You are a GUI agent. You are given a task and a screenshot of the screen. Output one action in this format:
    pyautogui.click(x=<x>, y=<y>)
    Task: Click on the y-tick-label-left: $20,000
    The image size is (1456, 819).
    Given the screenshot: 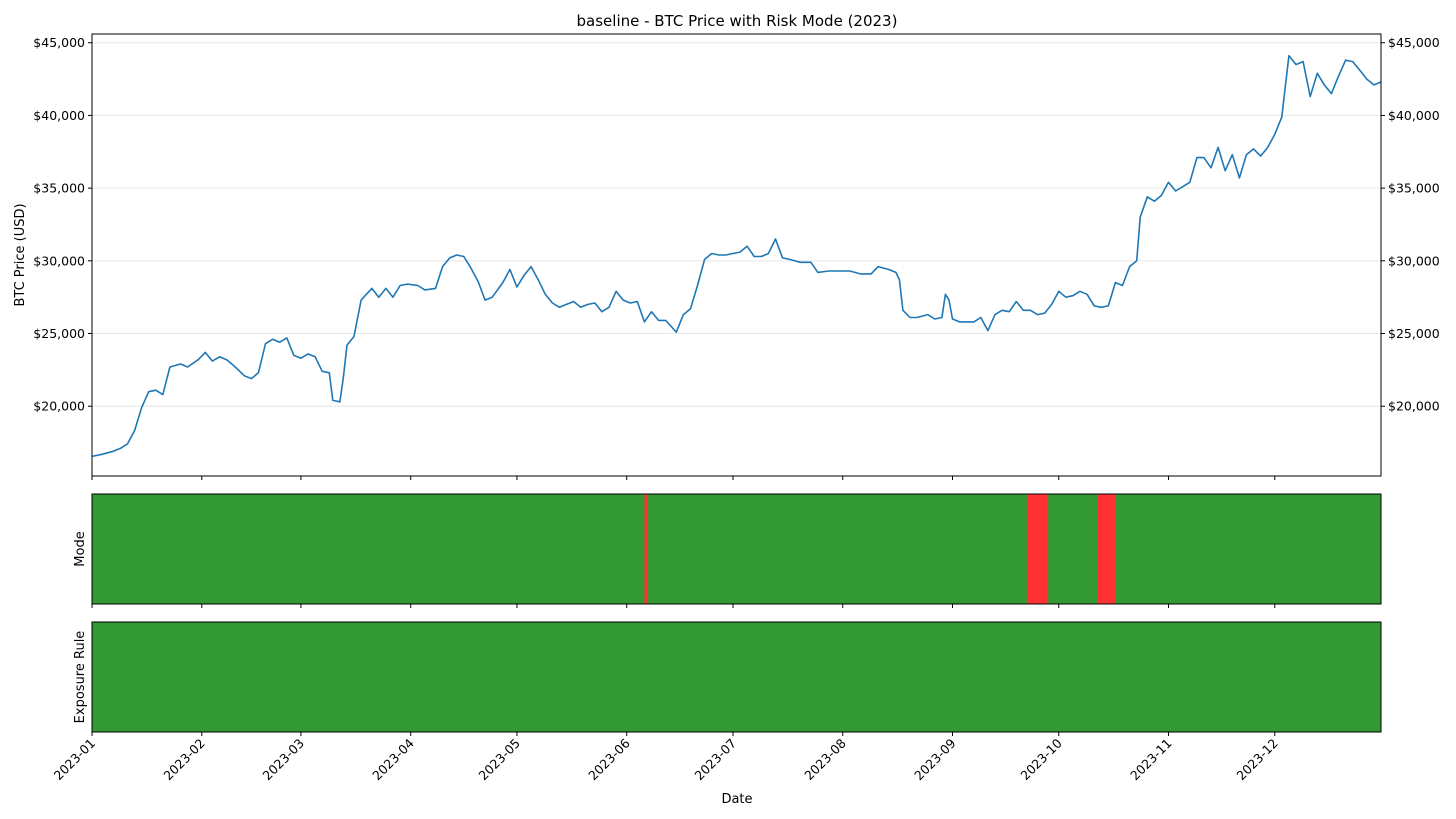 What is the action you would take?
    pyautogui.click(x=59, y=406)
    